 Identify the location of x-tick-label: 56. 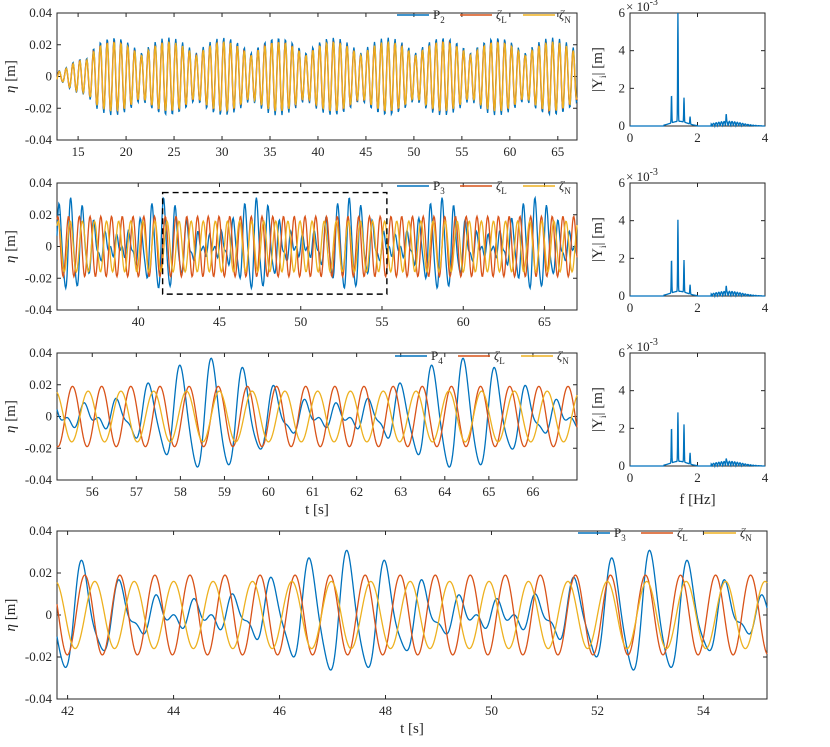
(93, 491).